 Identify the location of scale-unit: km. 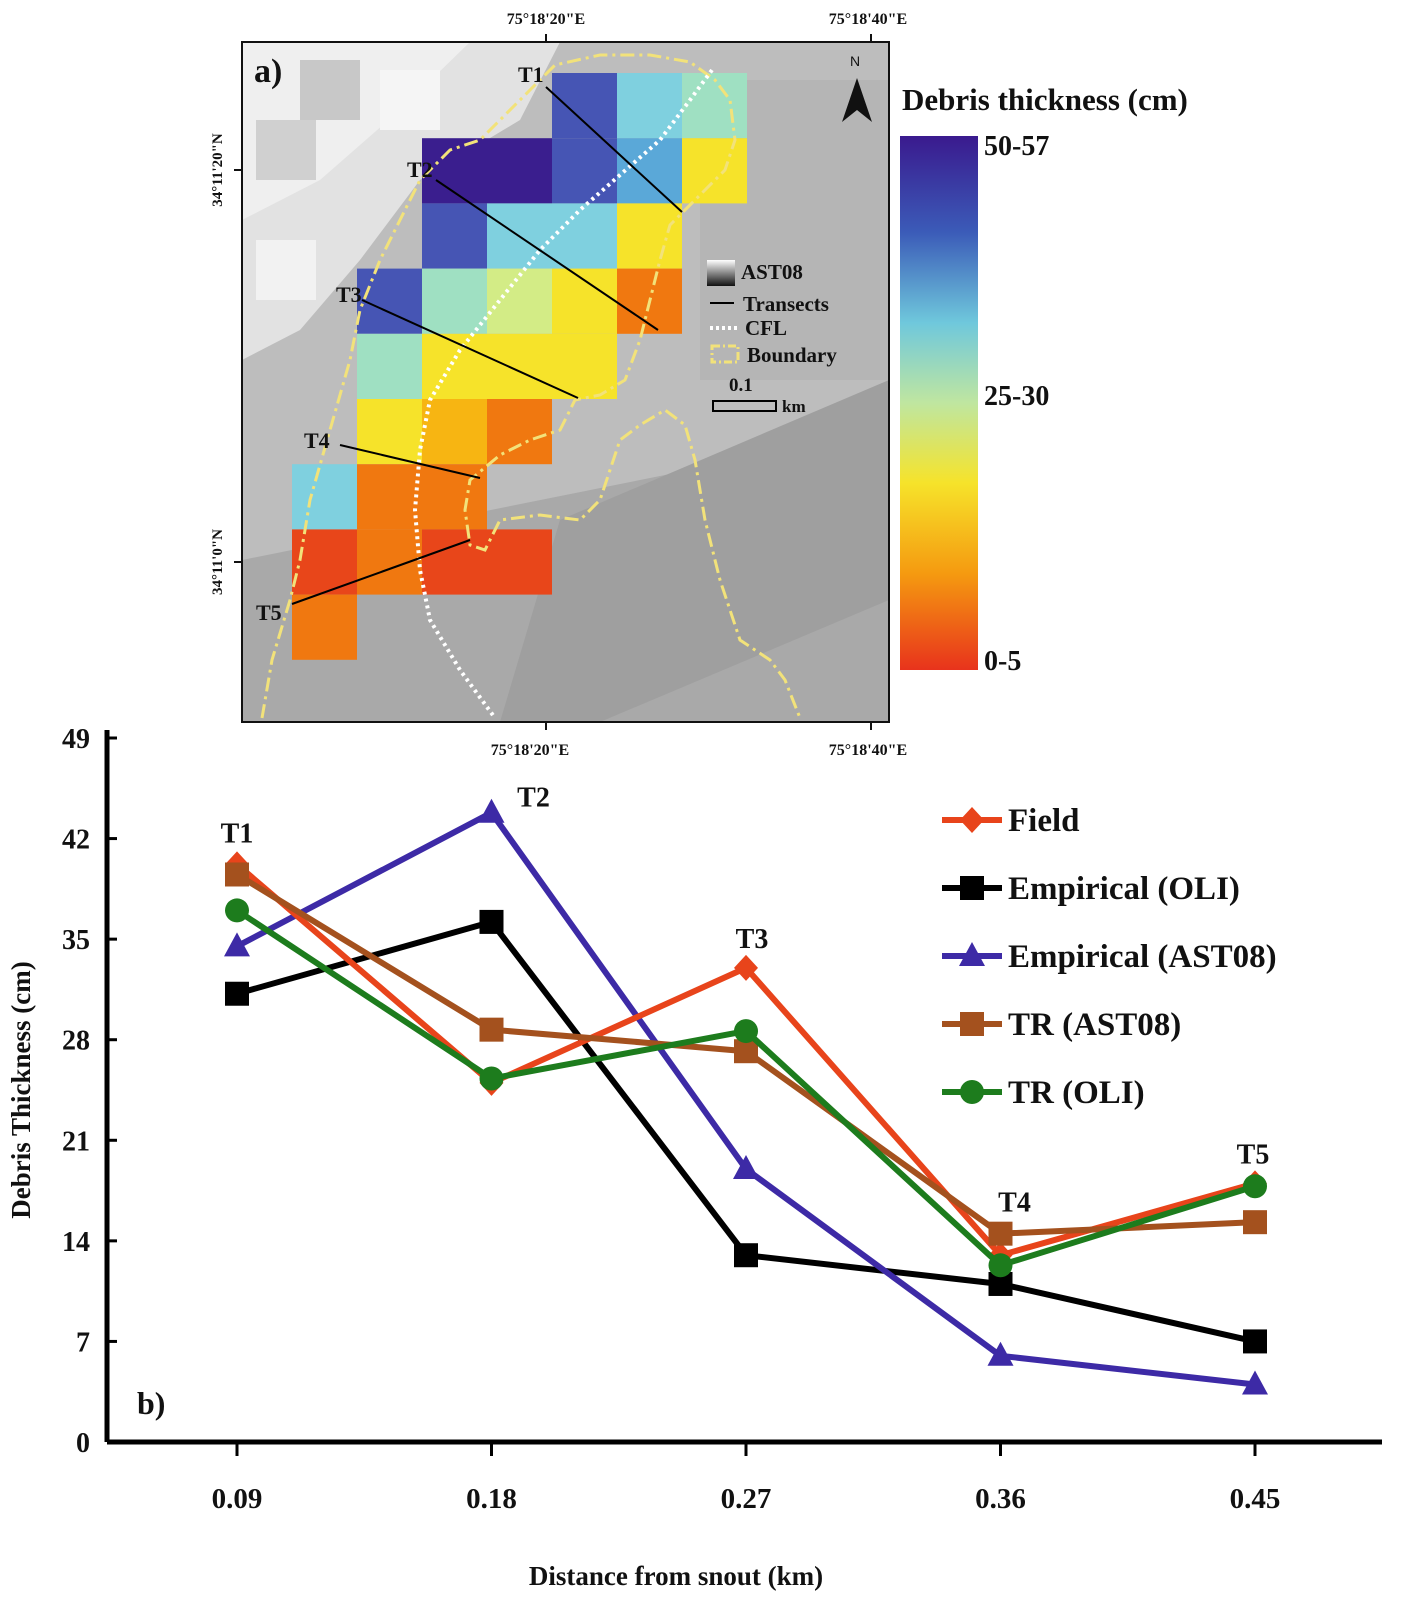
(794, 406).